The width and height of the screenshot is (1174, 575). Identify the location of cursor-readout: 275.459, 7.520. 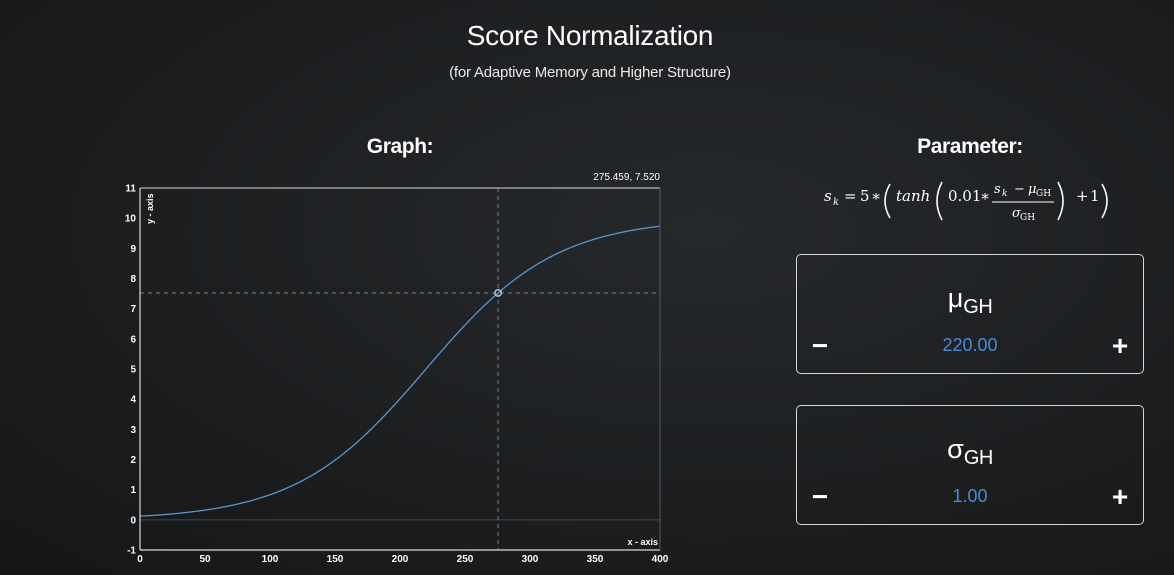
(626, 177).